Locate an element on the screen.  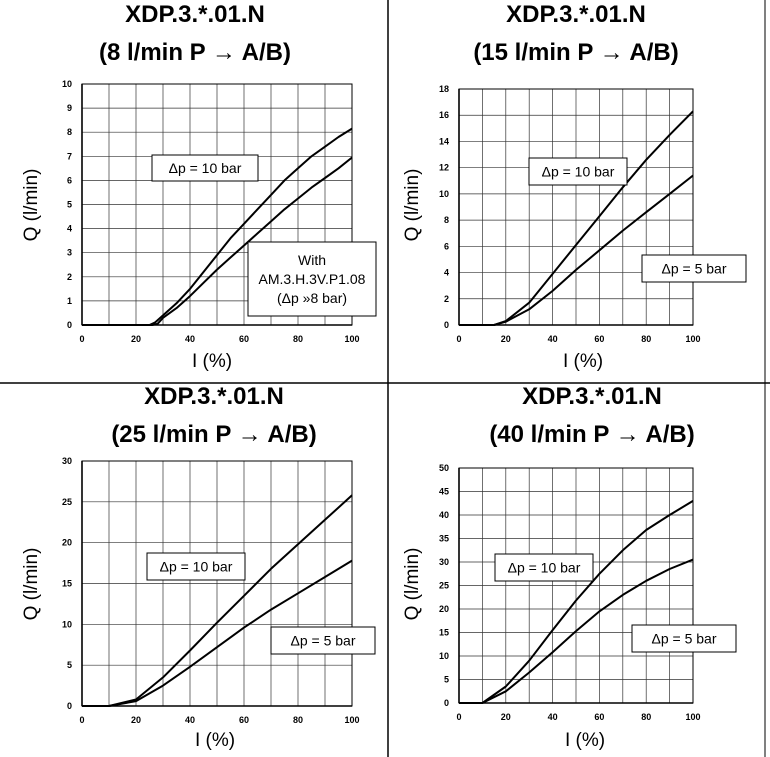
annotation-text: With is located at coordinates (312, 260).